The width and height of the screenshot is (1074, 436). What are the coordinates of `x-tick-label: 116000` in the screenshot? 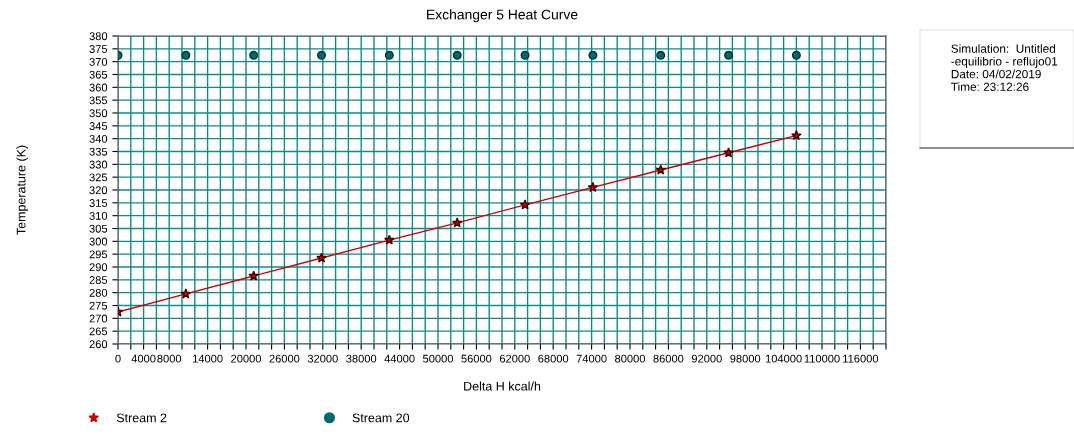 It's located at (861, 358).